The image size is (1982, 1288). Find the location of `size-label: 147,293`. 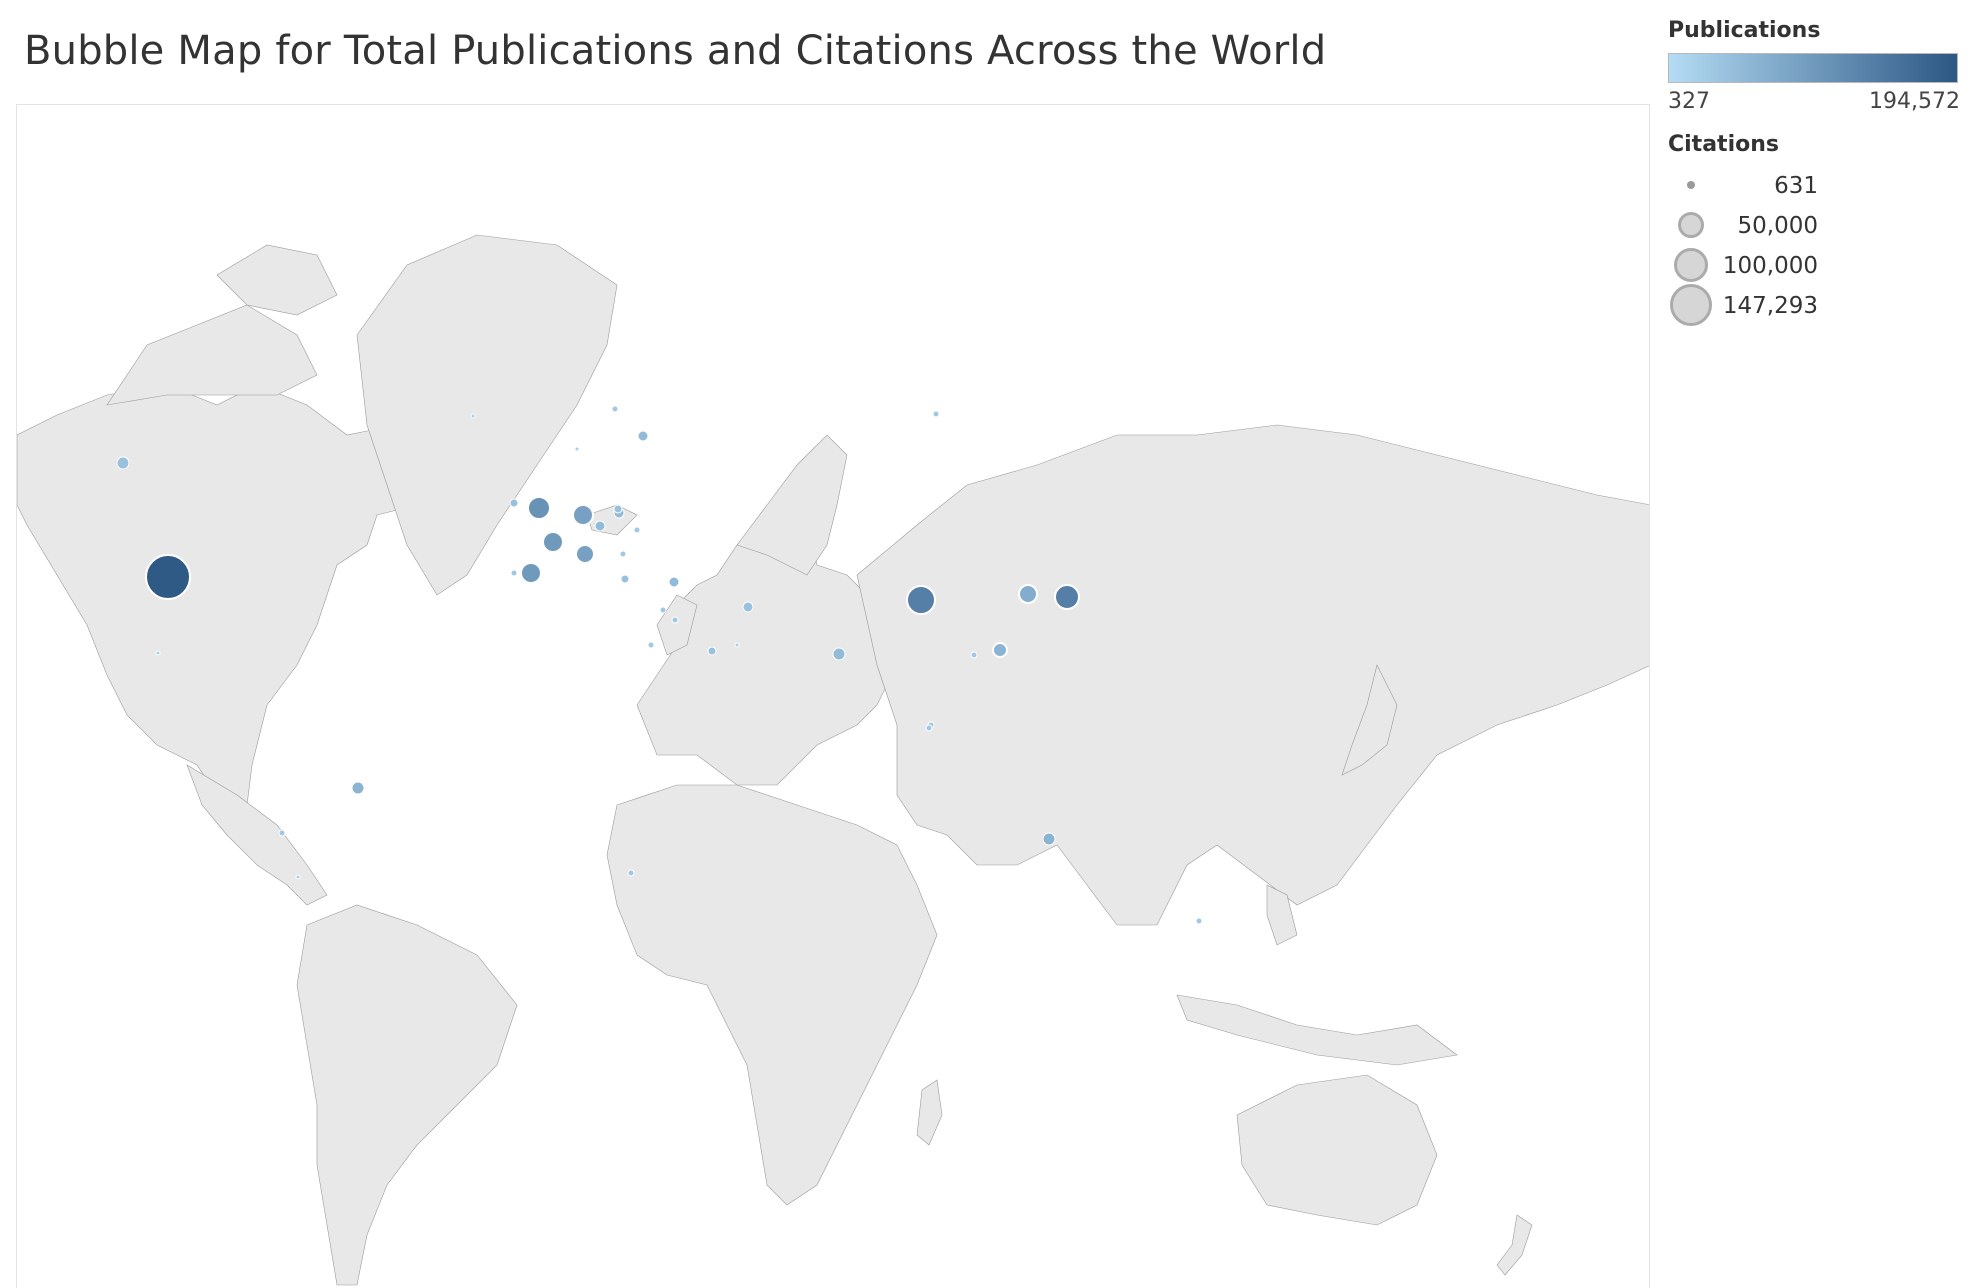

size-label: 147,293 is located at coordinates (1770, 306).